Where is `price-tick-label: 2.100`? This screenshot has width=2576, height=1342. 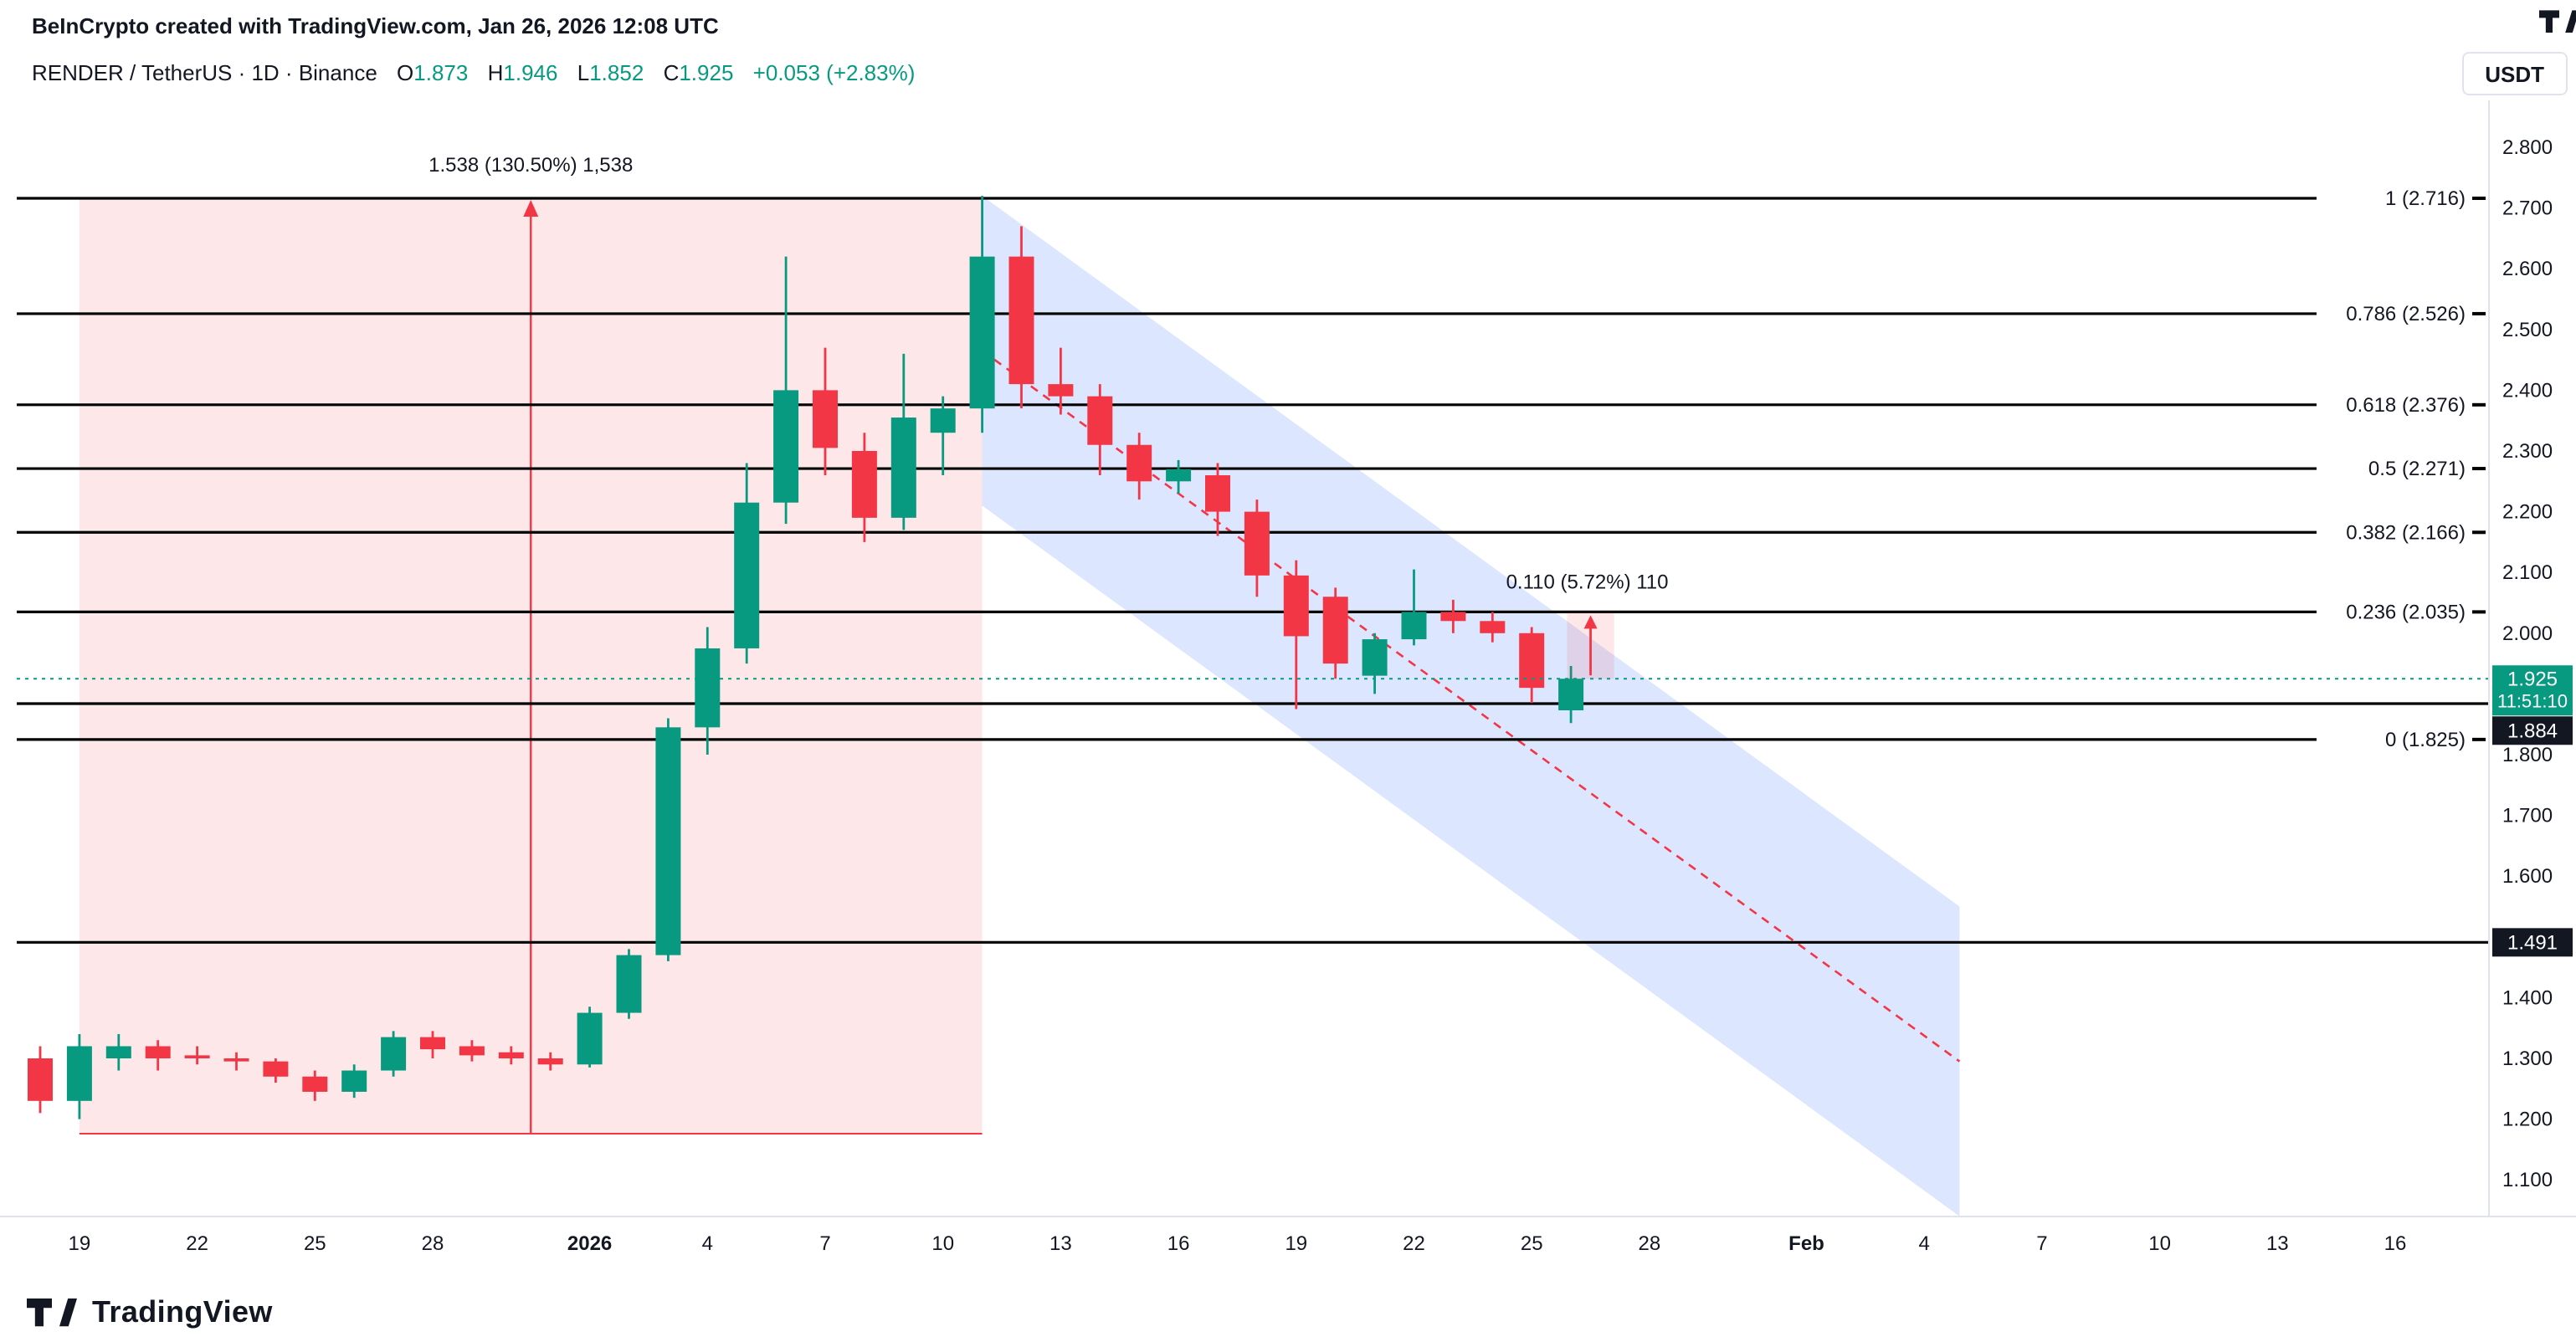 price-tick-label: 2.100 is located at coordinates (2527, 572).